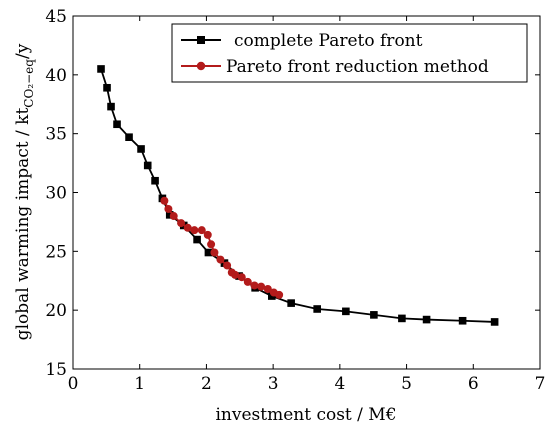 Image resolution: width=550 pixels, height=434 pixels. I want to click on x-tick-label: 2, so click(206, 384).